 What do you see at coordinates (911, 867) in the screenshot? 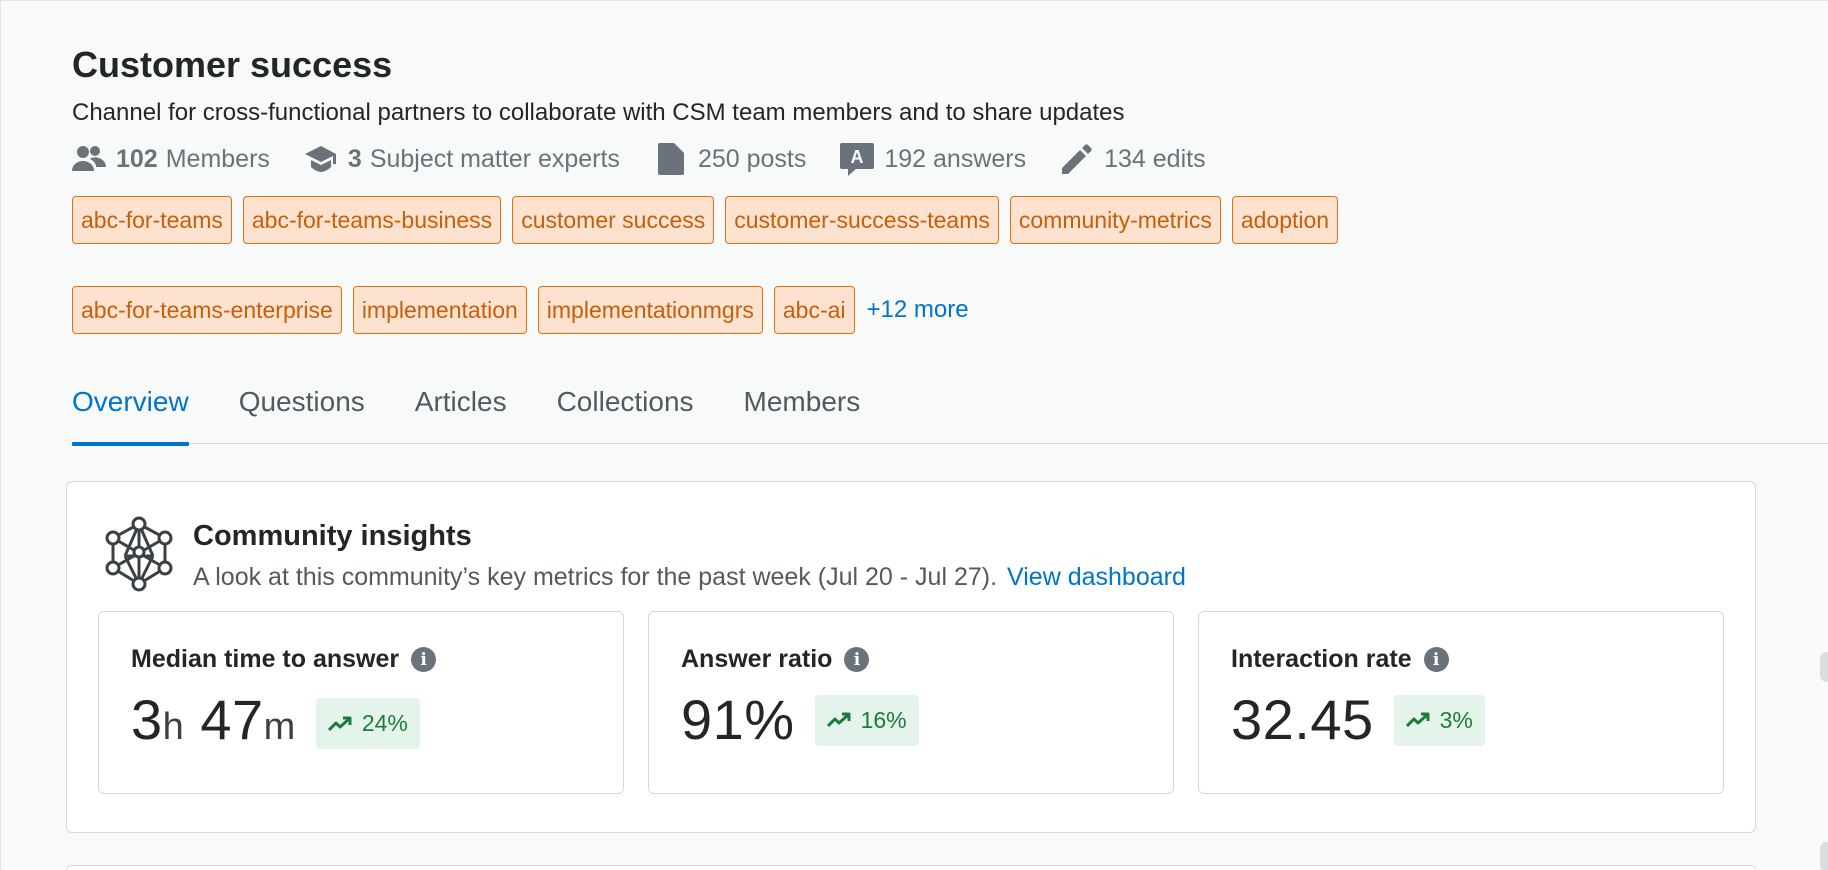
I see `next-card-edge` at bounding box center [911, 867].